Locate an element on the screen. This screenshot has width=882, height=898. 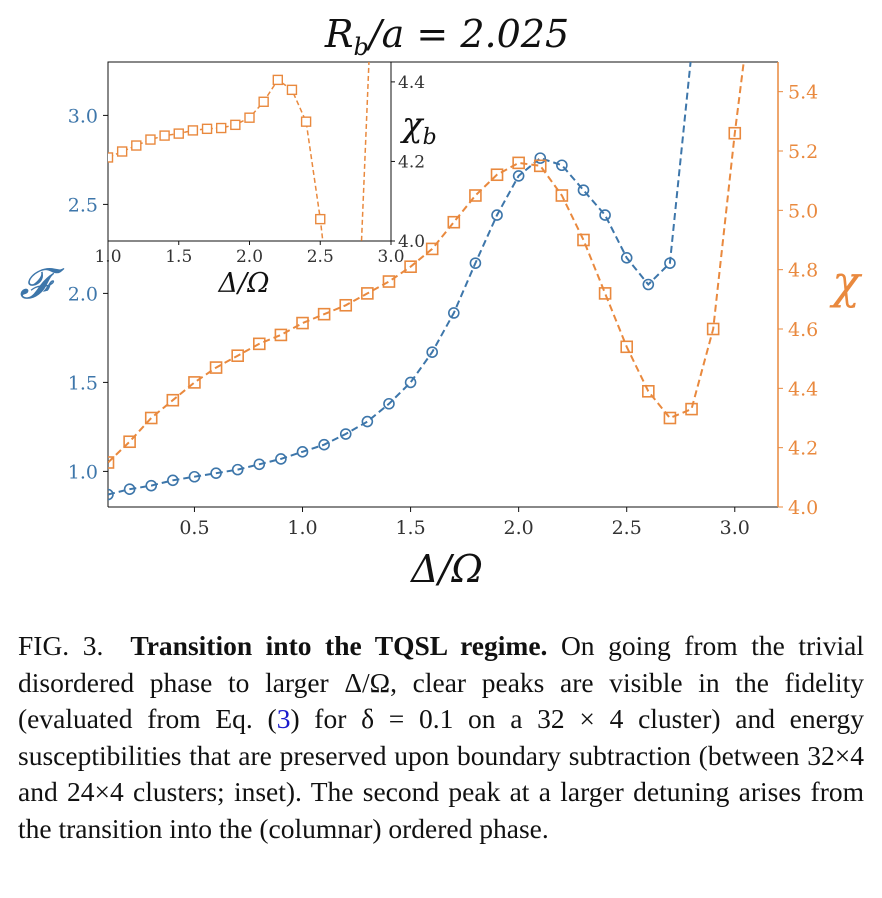
right-y-tick-label: 5.4 is located at coordinates (803, 93).